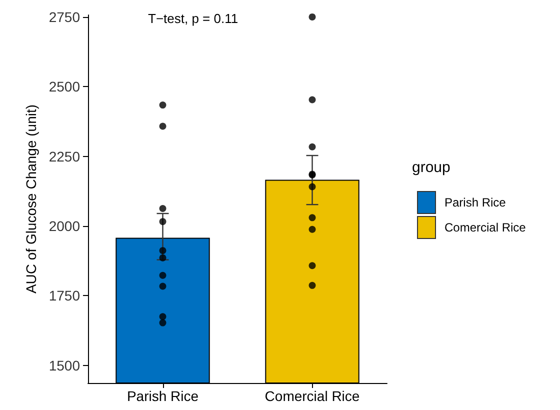 This screenshot has height=410, width=560. I want to click on legend-label: Comercial Rice, so click(485, 227).